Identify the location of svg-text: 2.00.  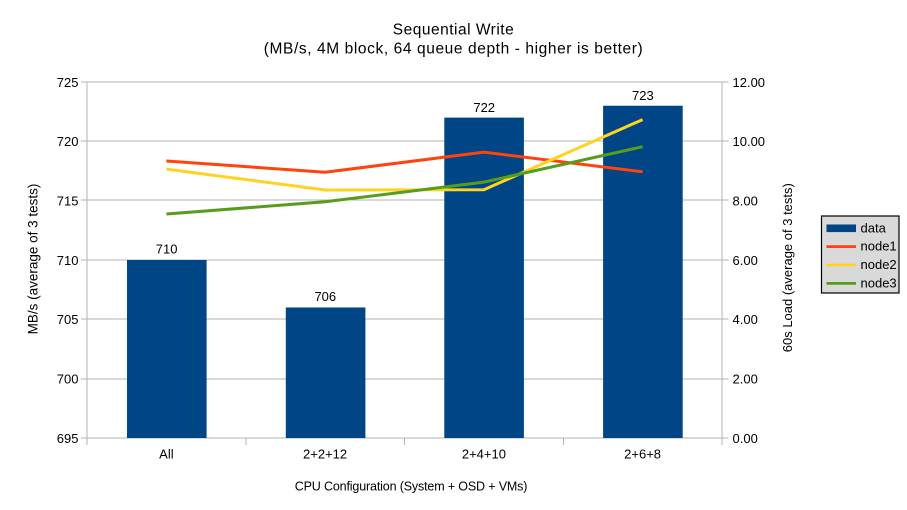
(745, 379).